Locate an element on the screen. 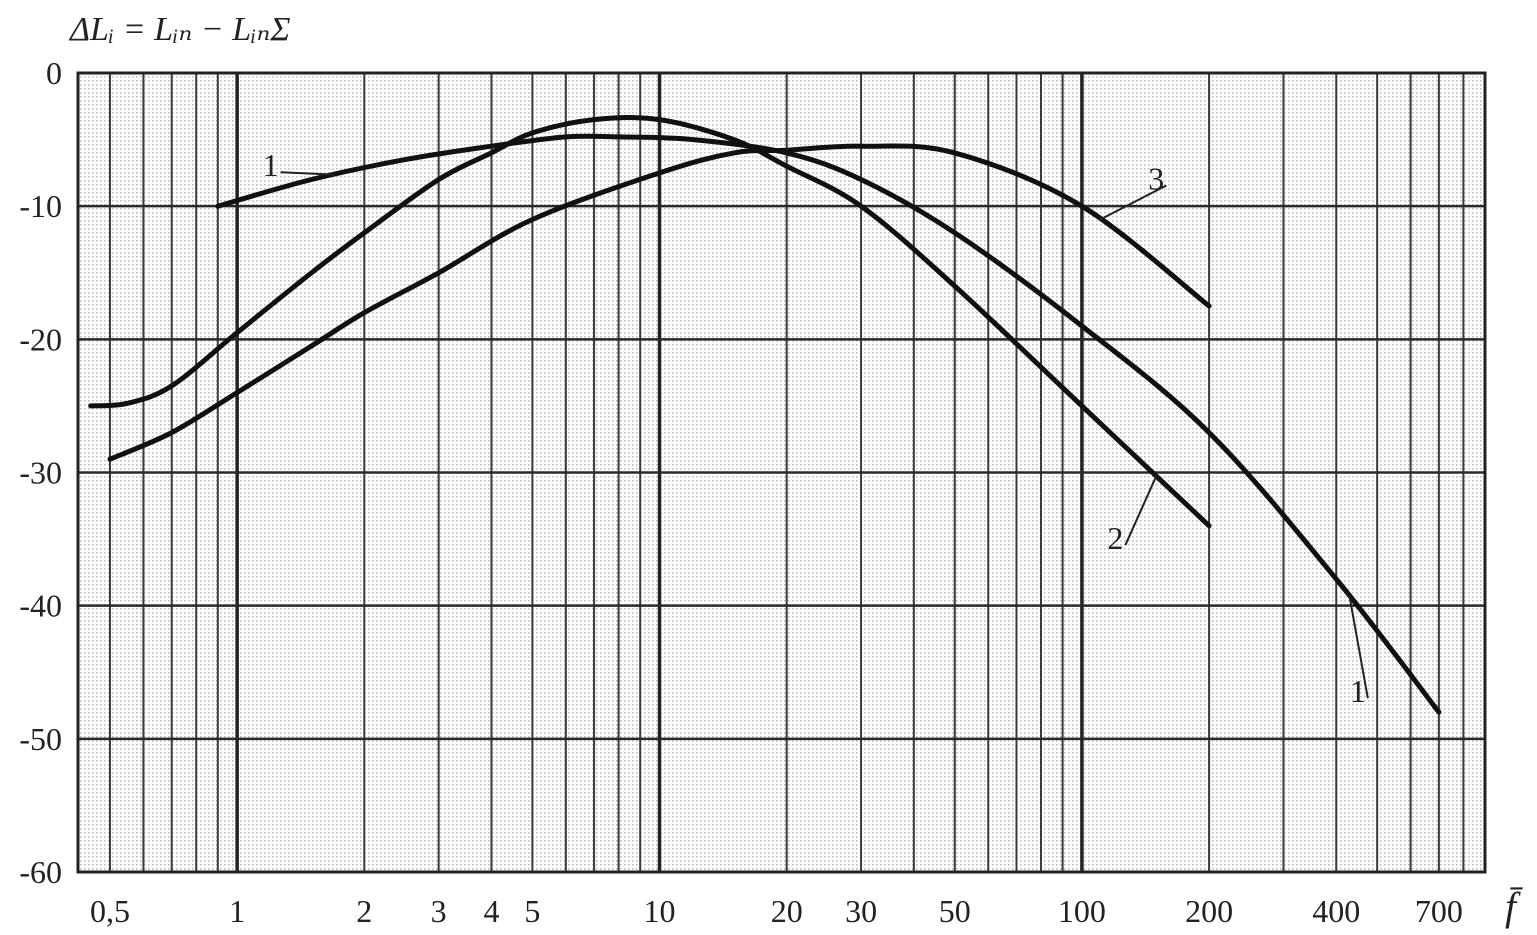 This screenshot has height=935, width=1537. x-tick-label: 100 is located at coordinates (1082, 911).